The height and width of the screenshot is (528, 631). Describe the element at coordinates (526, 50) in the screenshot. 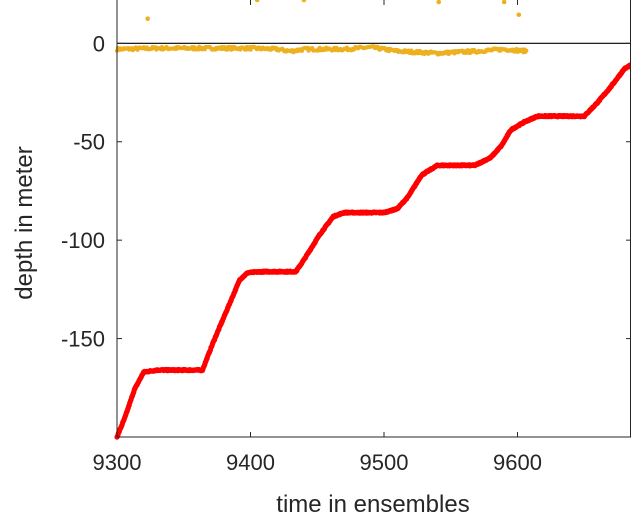

I see `yellow-point` at that location.